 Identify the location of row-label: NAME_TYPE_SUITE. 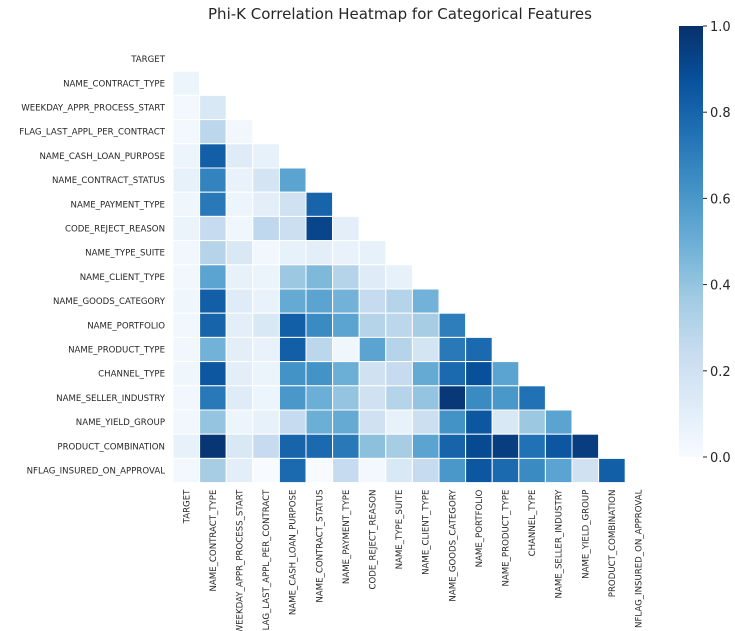
(125, 254).